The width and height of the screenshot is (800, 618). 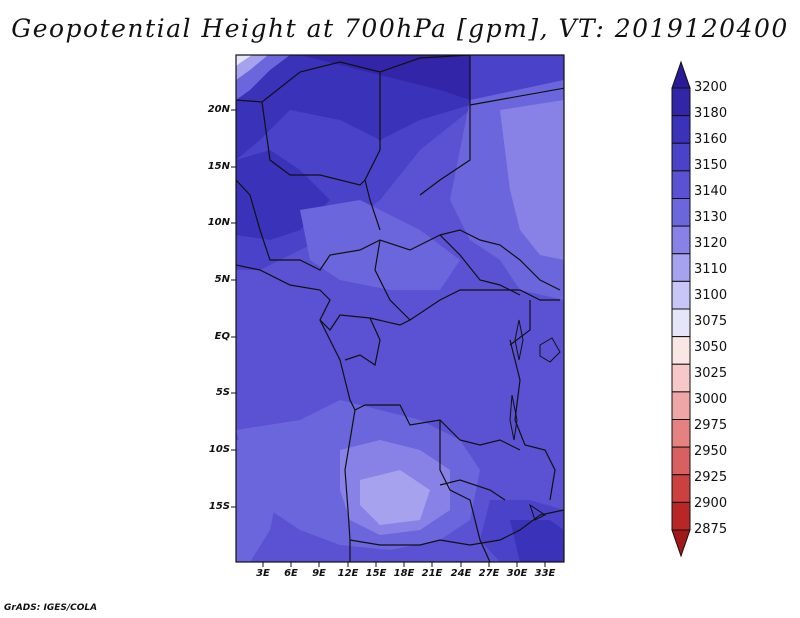 I want to click on colorbar-label: 3130, so click(x=711, y=217).